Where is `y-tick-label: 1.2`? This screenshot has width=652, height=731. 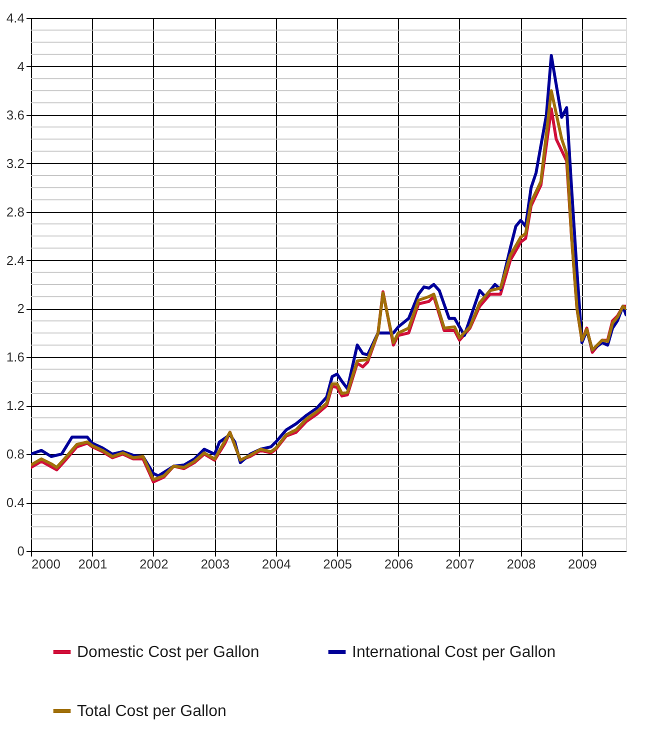
y-tick-label: 1.2 is located at coordinates (15, 406).